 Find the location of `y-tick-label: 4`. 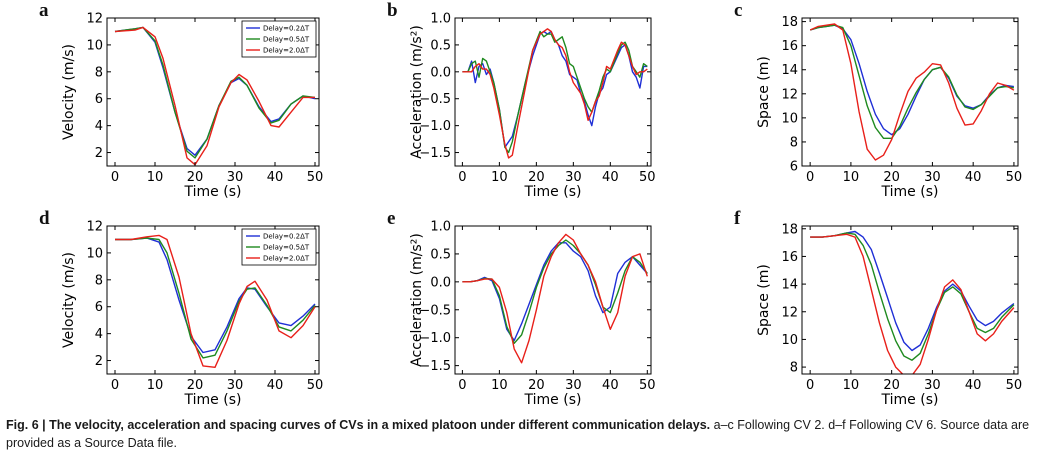

y-tick-label: 4 is located at coordinates (99, 126).